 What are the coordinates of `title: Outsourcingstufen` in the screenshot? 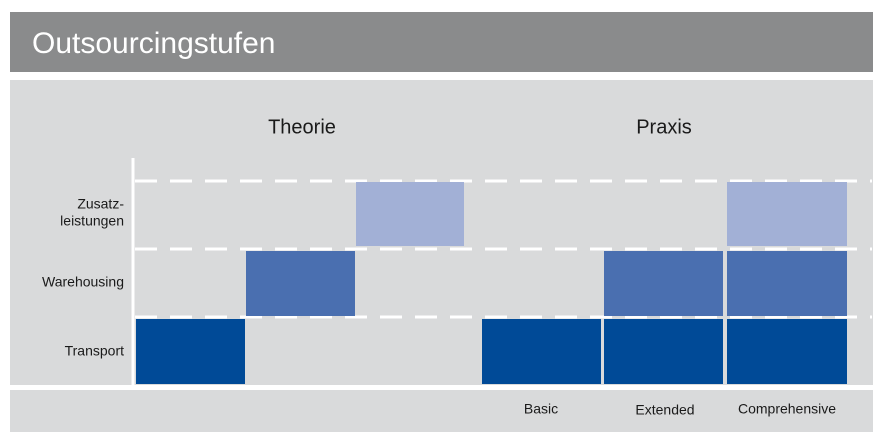 It's located at (153, 43).